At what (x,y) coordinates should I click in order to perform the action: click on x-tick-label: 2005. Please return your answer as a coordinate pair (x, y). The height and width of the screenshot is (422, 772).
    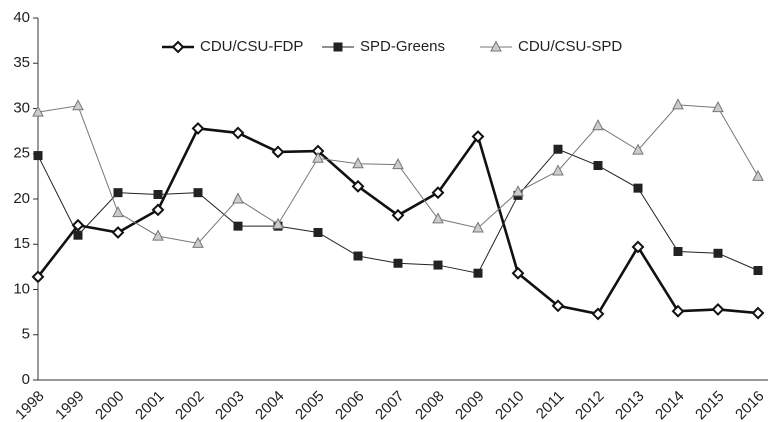
    Looking at the image, I should click on (310, 405).